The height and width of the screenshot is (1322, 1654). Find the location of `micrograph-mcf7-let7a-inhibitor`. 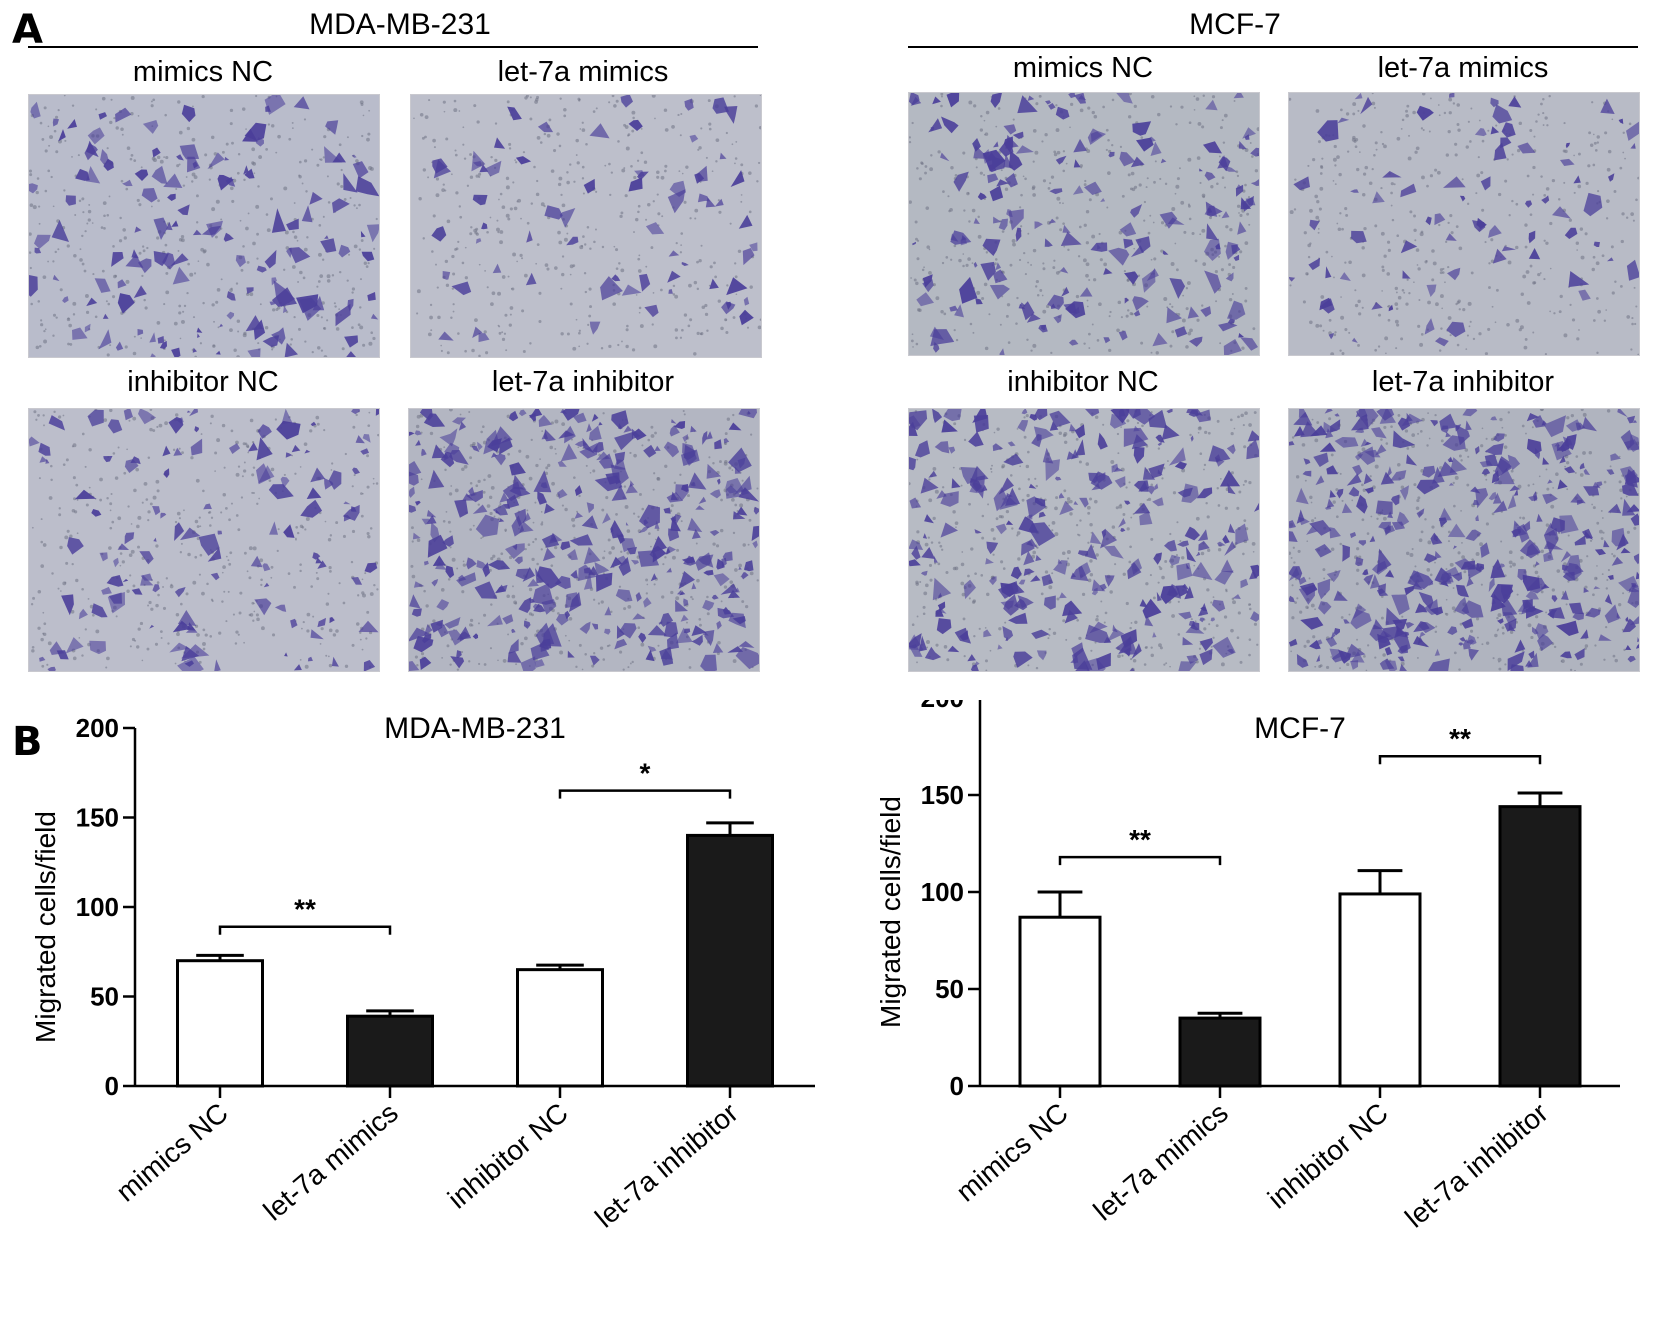

micrograph-mcf7-let7a-inhibitor is located at coordinates (1464, 540).